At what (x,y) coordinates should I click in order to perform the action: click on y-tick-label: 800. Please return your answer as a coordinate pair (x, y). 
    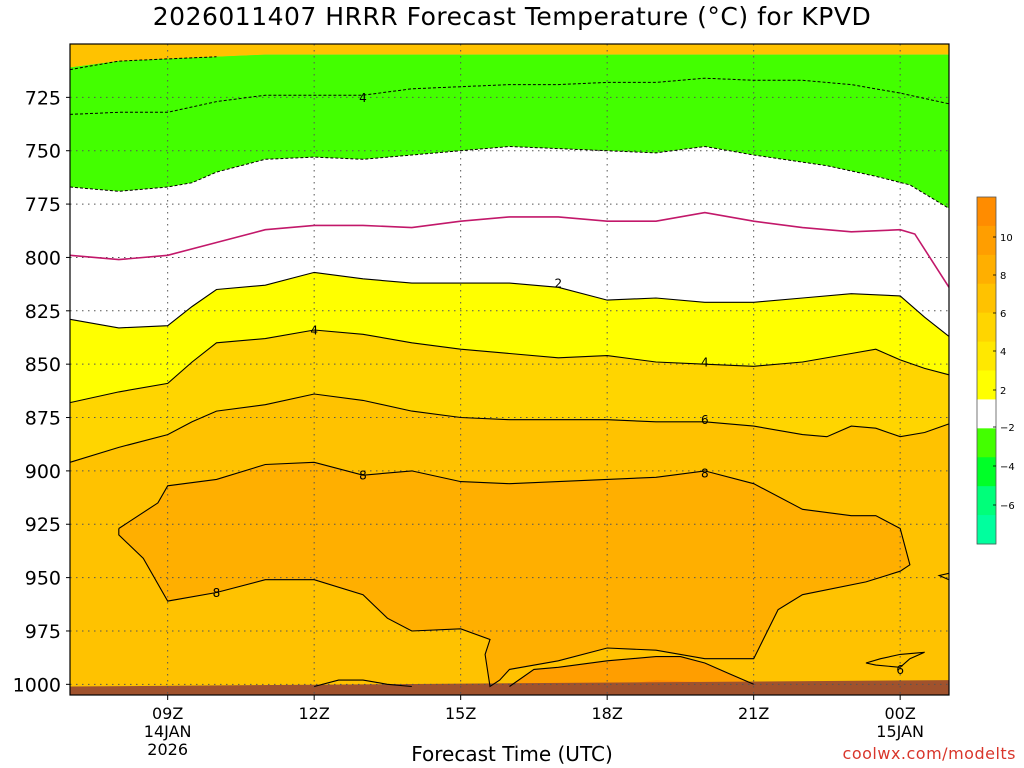
    Looking at the image, I should click on (43, 258).